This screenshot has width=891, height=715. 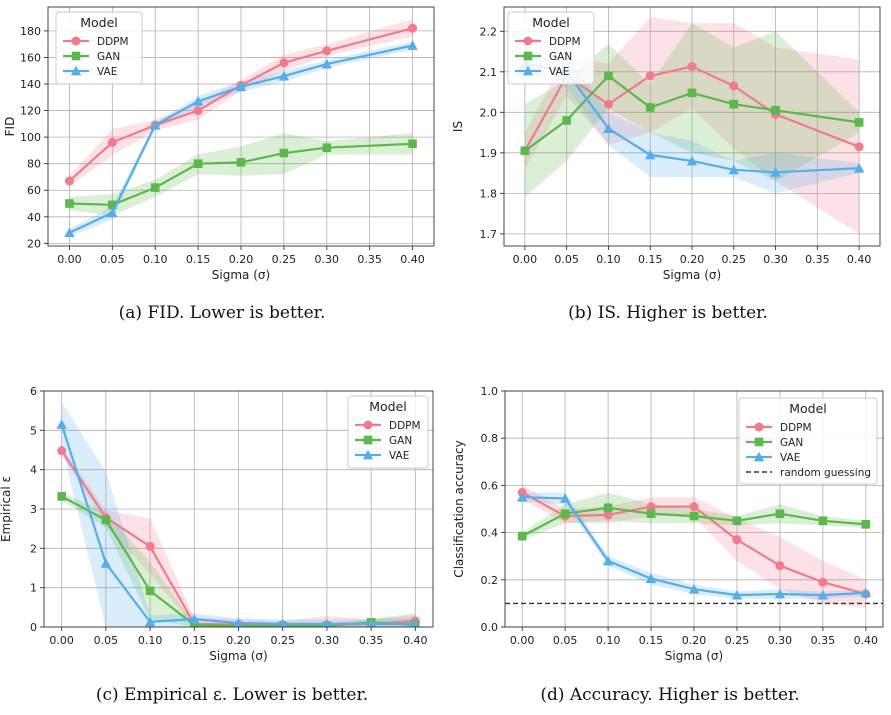 I want to click on y-tick-label: 2.0, so click(x=489, y=112).